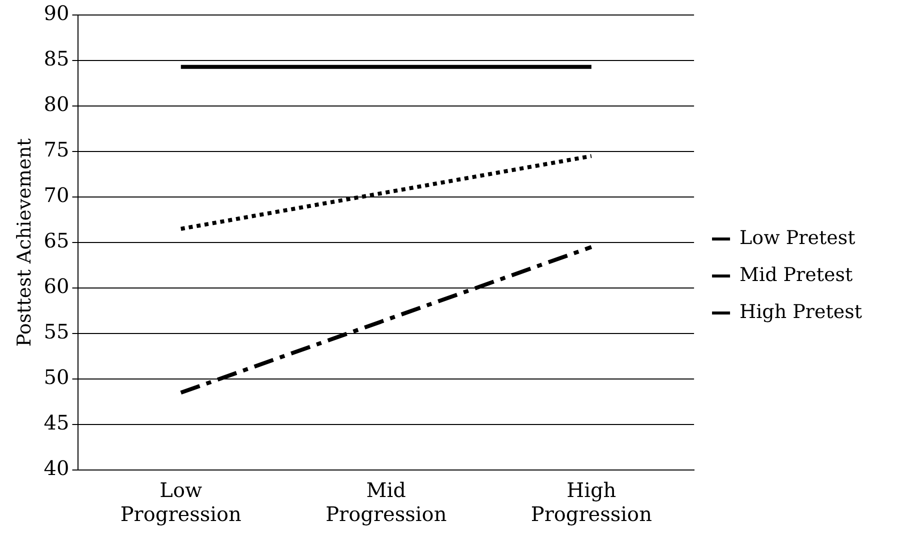 The height and width of the screenshot is (548, 902). What do you see at coordinates (57, 58) in the screenshot?
I see `y-tick-label: 85` at bounding box center [57, 58].